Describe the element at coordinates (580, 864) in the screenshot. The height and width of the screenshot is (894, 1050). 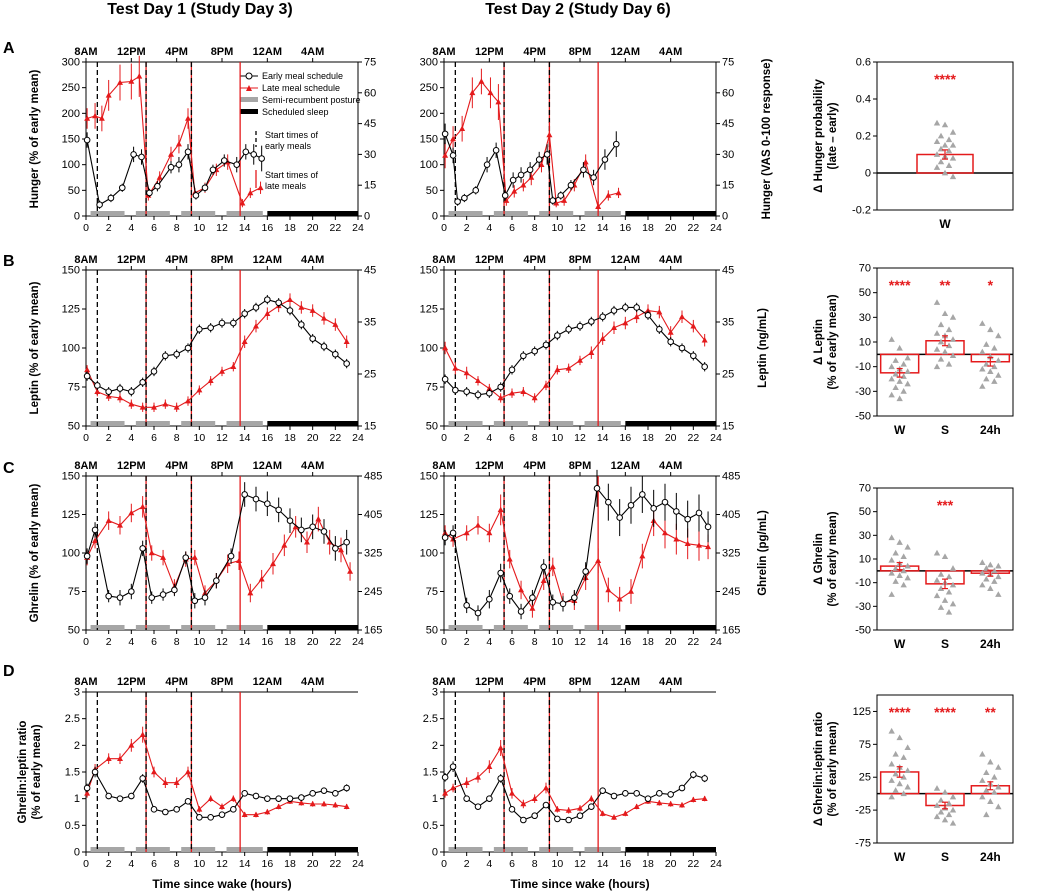
I see `x-tick-label: 12` at that location.